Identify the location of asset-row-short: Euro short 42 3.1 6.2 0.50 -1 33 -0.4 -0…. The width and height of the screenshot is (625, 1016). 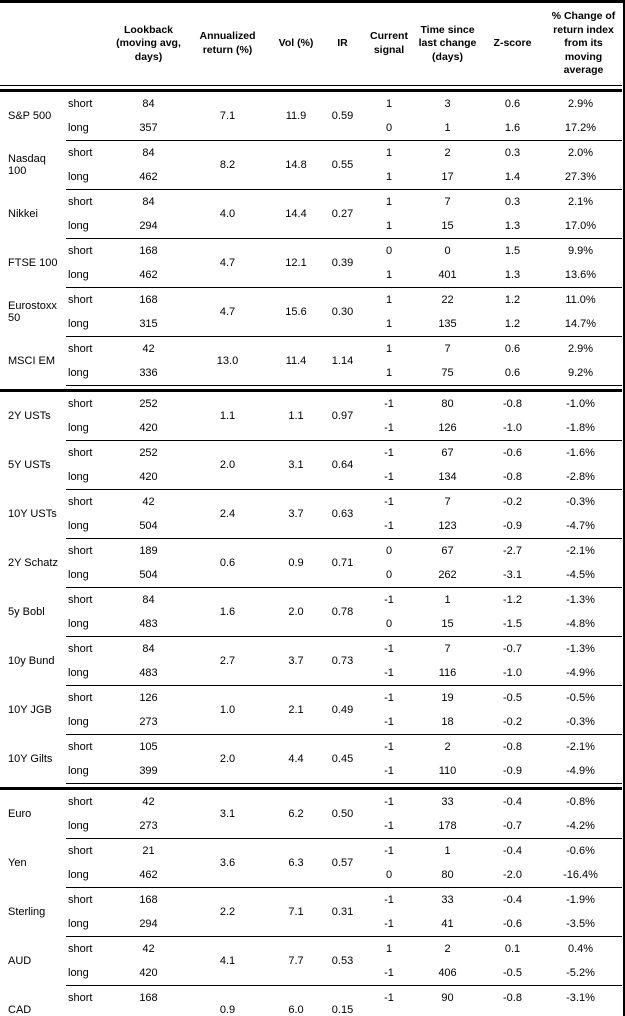
(311, 804).